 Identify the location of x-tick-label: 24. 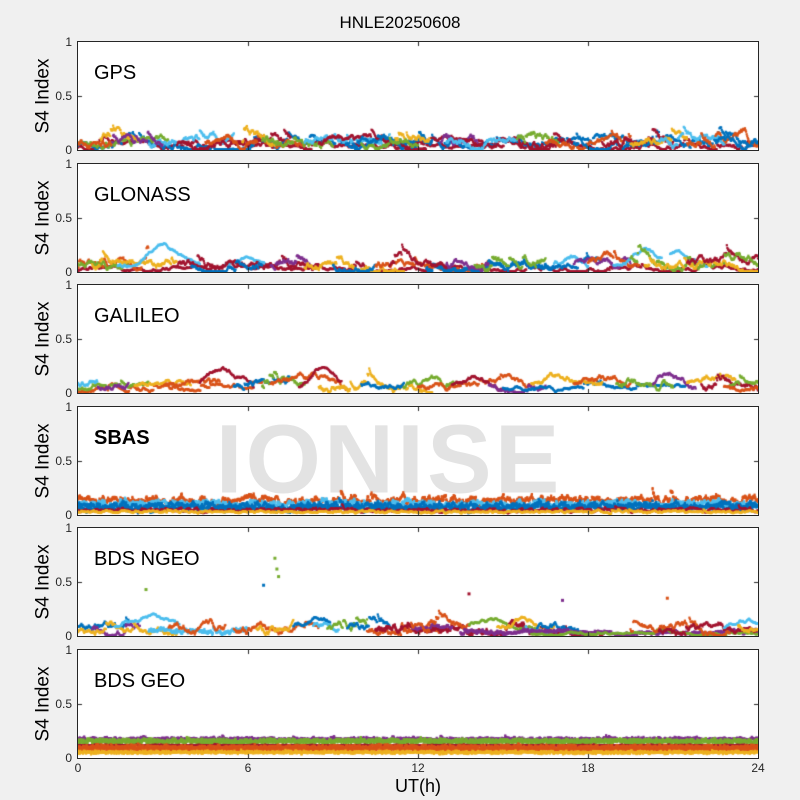
(758, 768).